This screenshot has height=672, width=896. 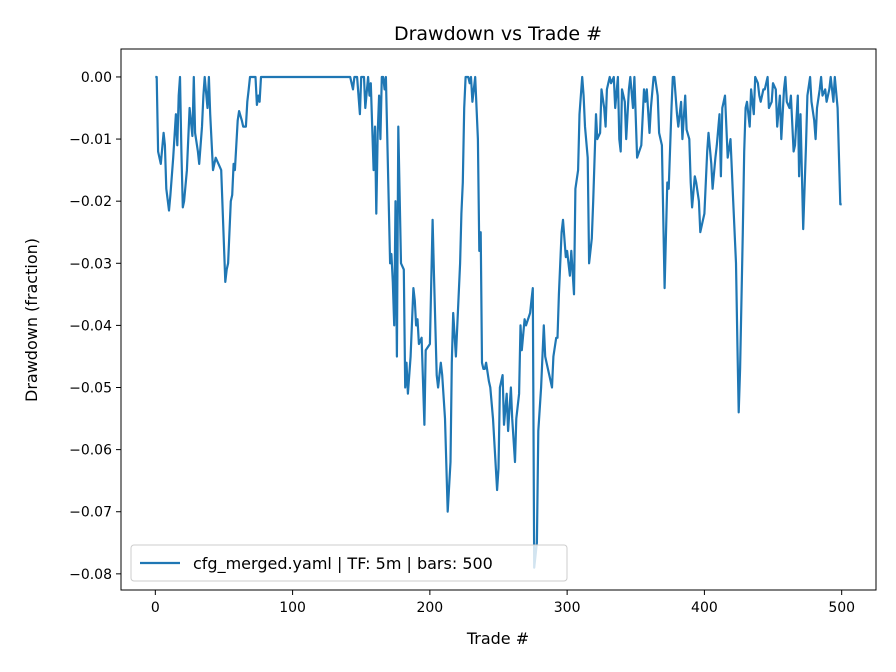 I want to click on y-axis-label: Drawdown (fraction), so click(x=31, y=320).